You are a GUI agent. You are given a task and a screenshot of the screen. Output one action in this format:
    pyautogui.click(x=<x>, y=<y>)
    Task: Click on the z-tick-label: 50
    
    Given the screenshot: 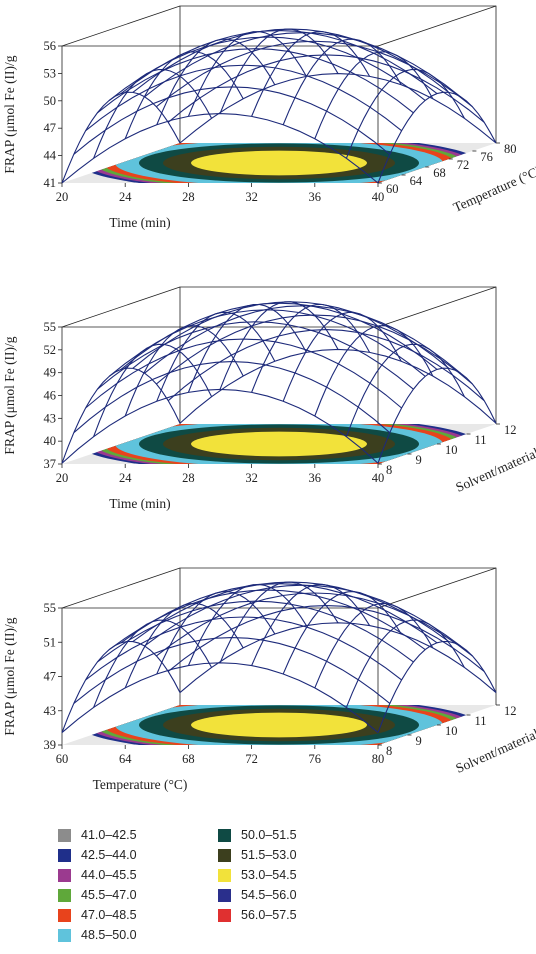 What is the action you would take?
    pyautogui.click(x=50, y=101)
    